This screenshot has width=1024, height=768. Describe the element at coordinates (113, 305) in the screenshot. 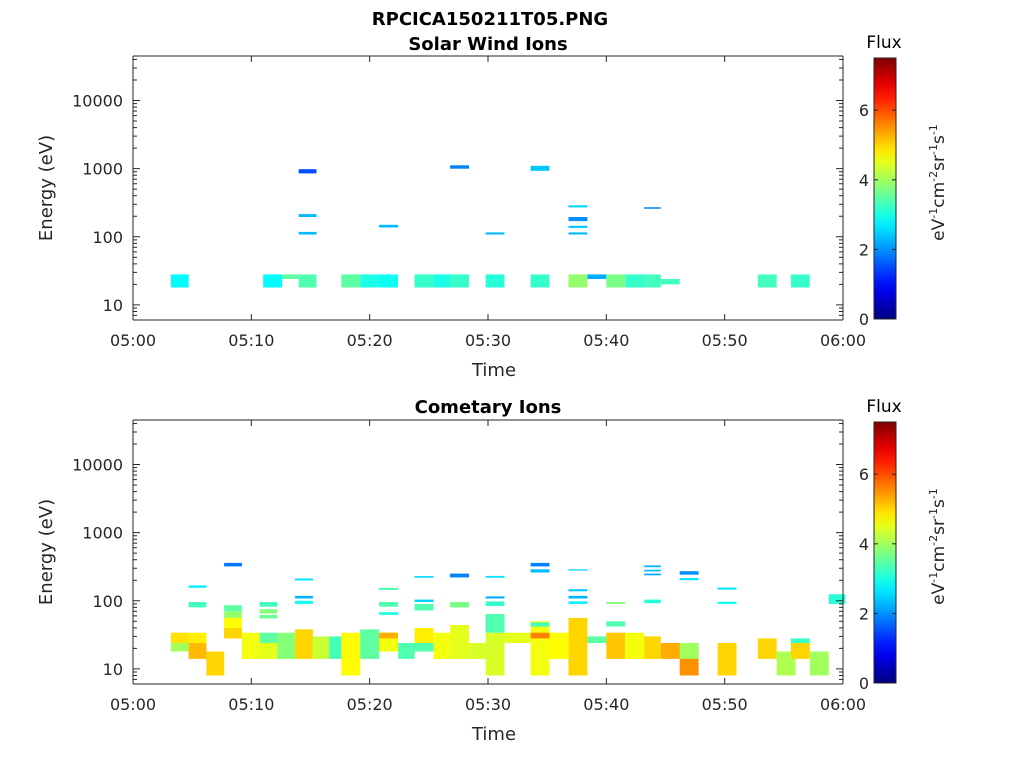

I see `y-tick-label: 10` at that location.